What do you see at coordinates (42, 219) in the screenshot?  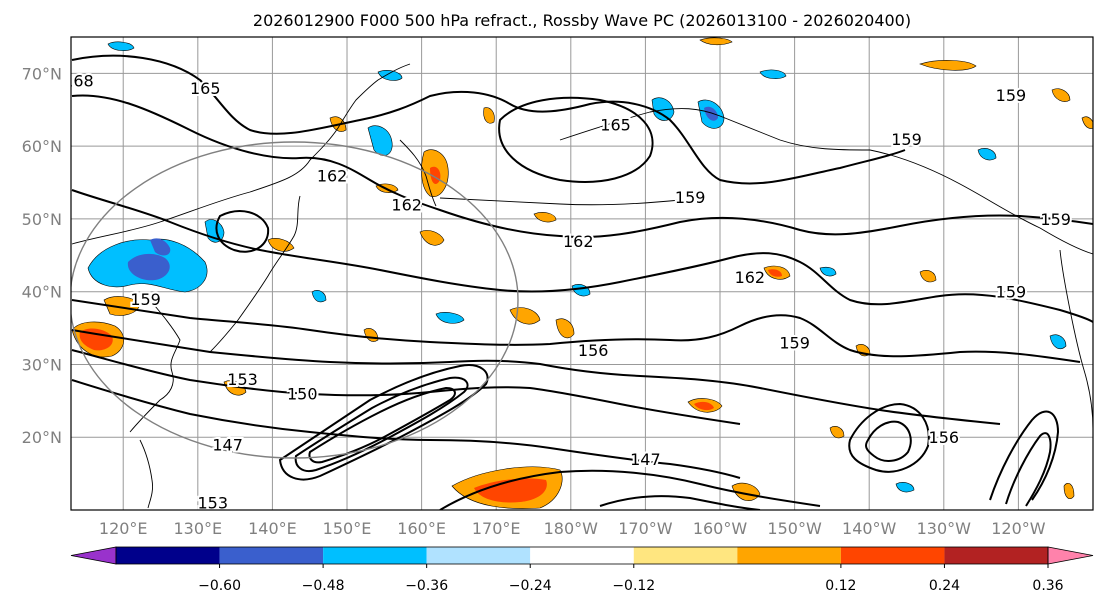 I see `lat-label: 50°N` at bounding box center [42, 219].